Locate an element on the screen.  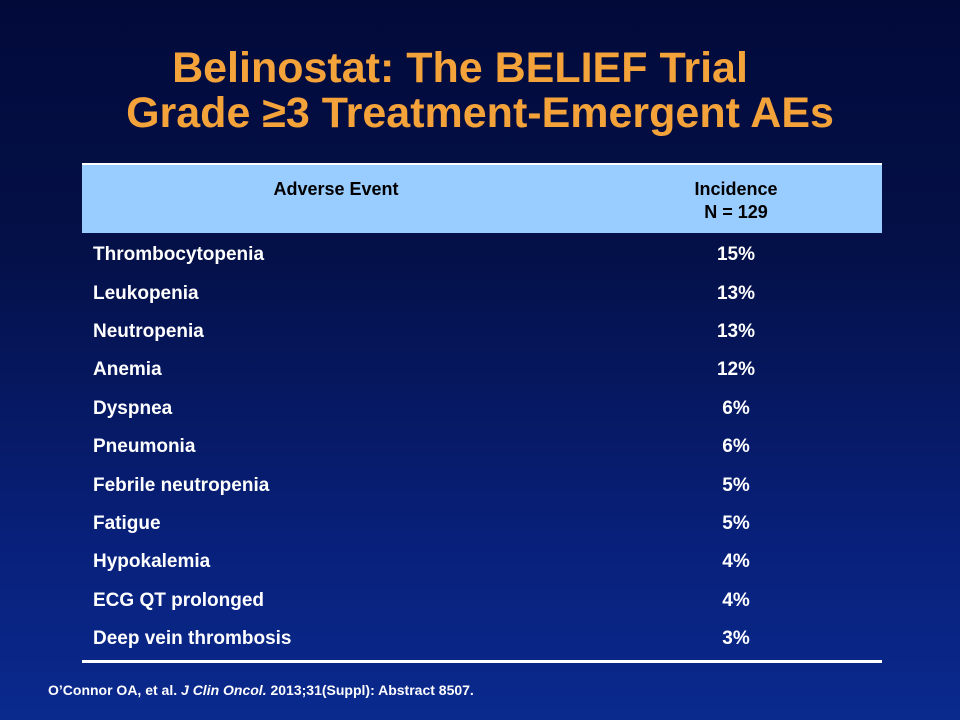
citation-authors: O’Connor OA, et al. is located at coordinates (115, 690).